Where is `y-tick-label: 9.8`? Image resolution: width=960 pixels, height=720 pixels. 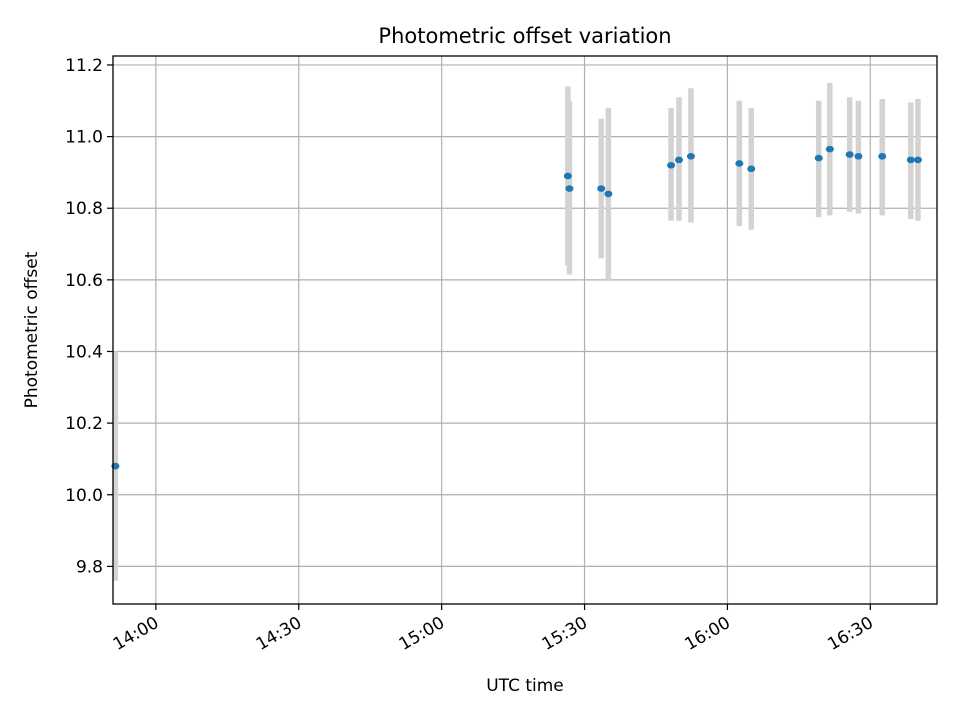 y-tick-label: 9.8 is located at coordinates (89, 567).